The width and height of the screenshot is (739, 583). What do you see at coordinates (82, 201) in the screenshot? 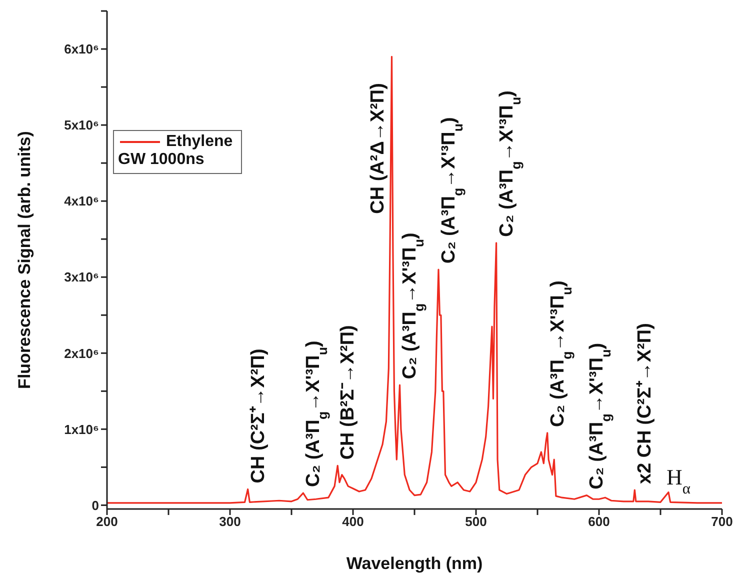
I see `y-tick-label: 4x10⁶` at bounding box center [82, 201].